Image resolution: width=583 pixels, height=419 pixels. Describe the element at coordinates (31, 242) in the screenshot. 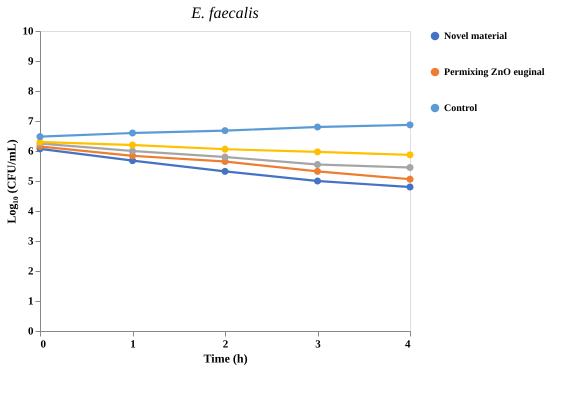

I see `y-tick-label: 3` at that location.